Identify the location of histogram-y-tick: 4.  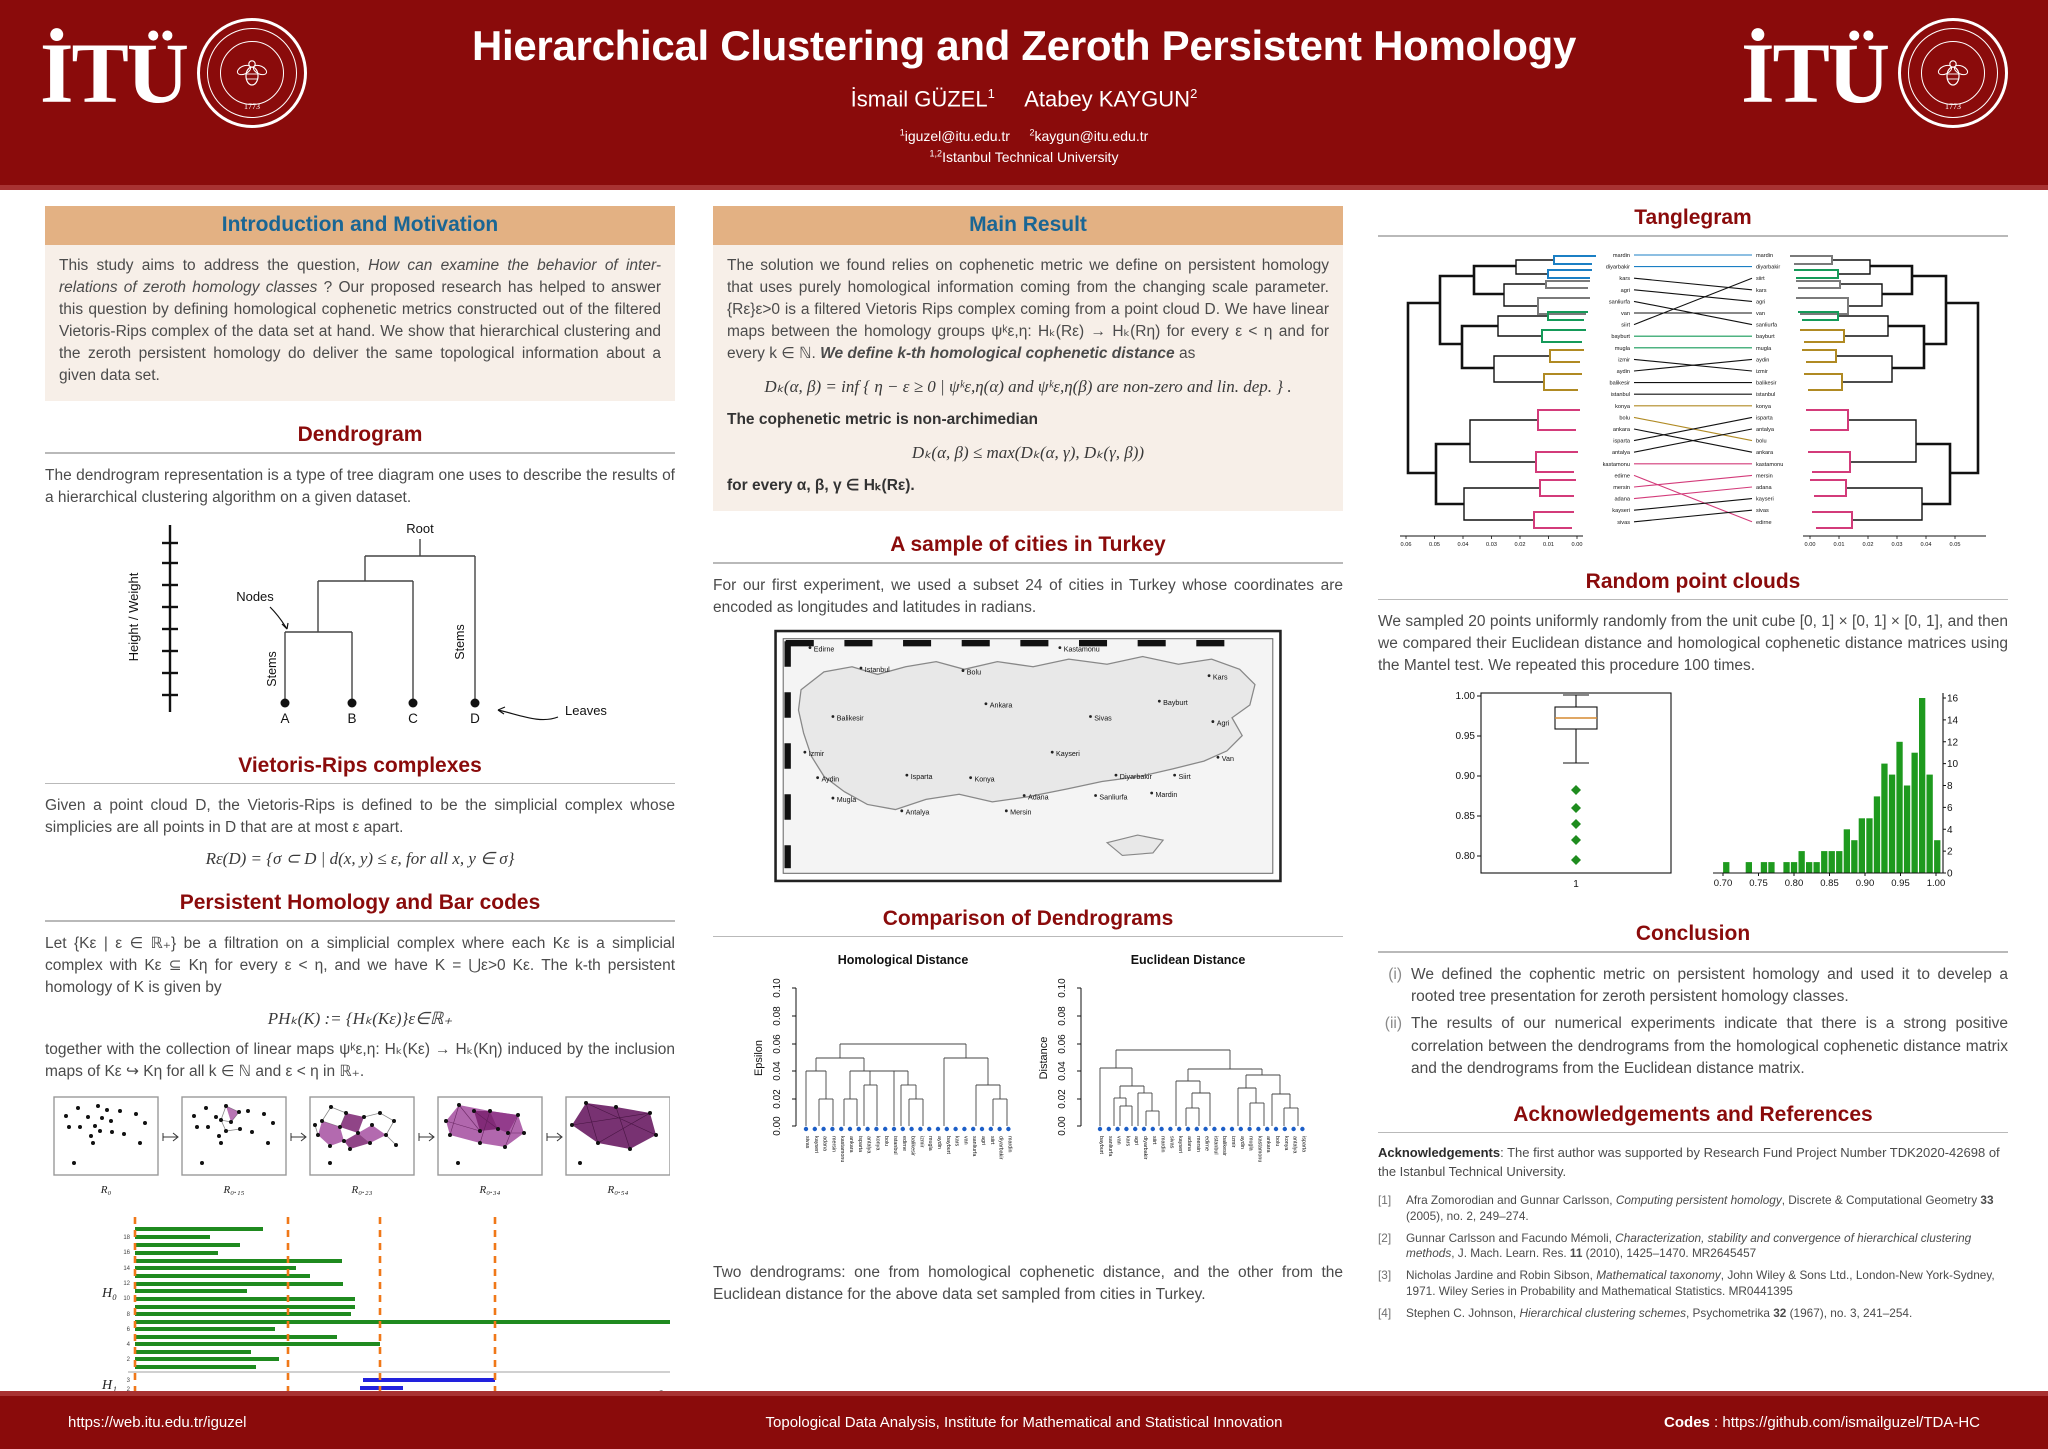
(1950, 830).